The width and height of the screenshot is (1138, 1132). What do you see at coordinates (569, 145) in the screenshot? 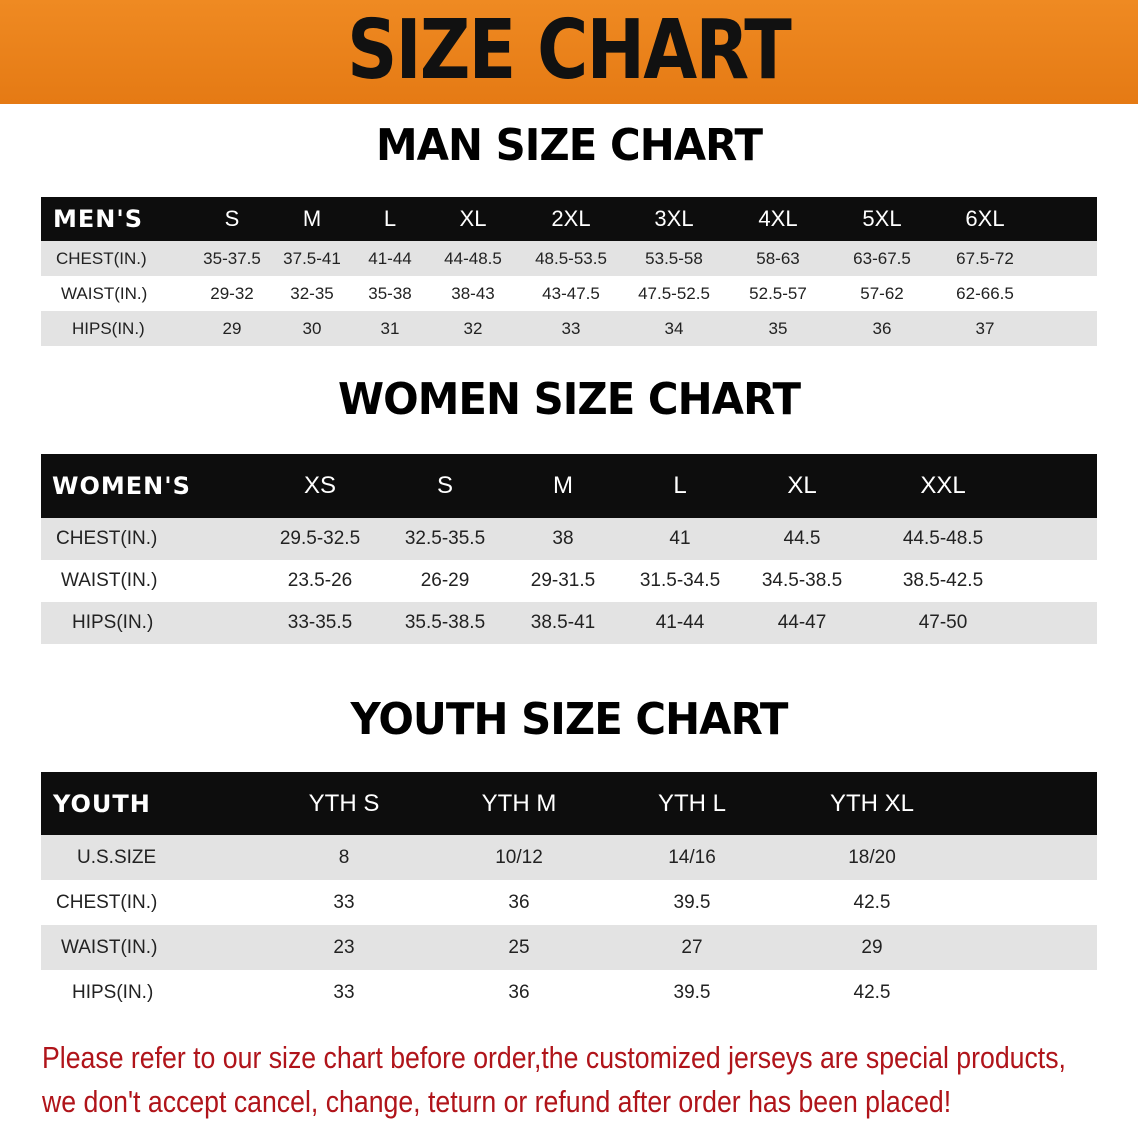
I see `men-title: MAN SIZE CHART` at bounding box center [569, 145].